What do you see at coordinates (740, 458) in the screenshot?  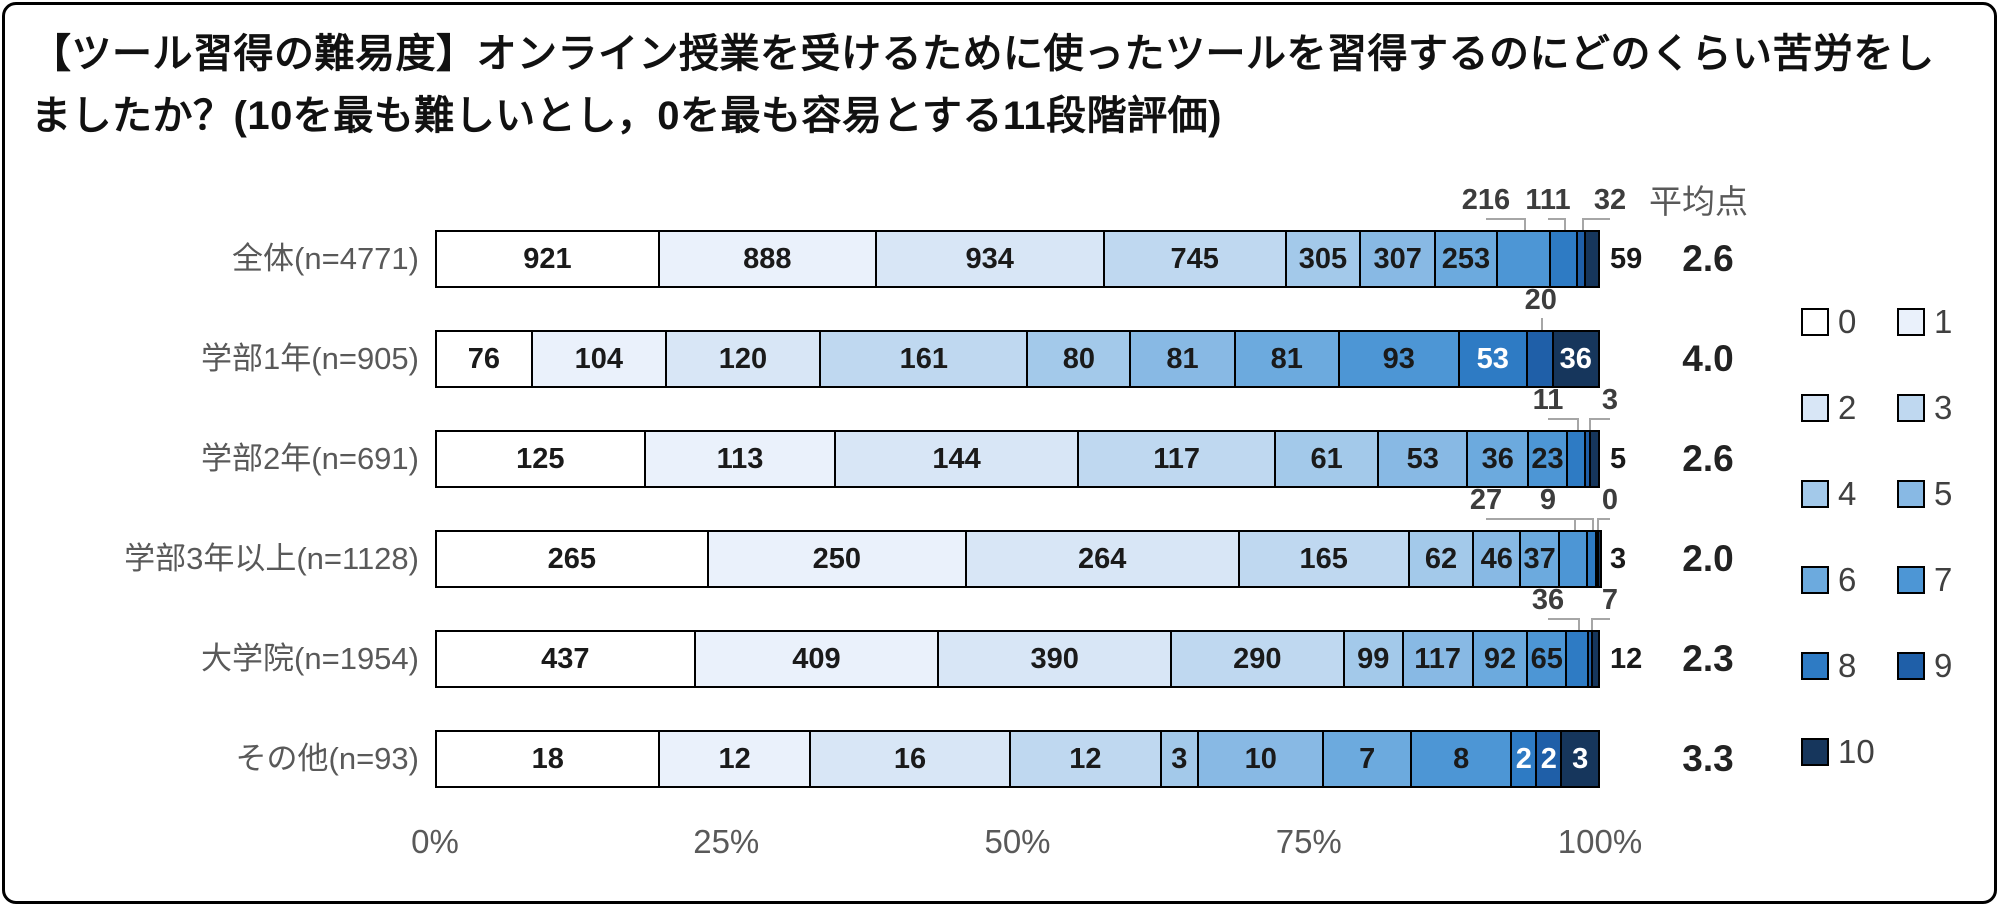 I see `segment-value: 113` at bounding box center [740, 458].